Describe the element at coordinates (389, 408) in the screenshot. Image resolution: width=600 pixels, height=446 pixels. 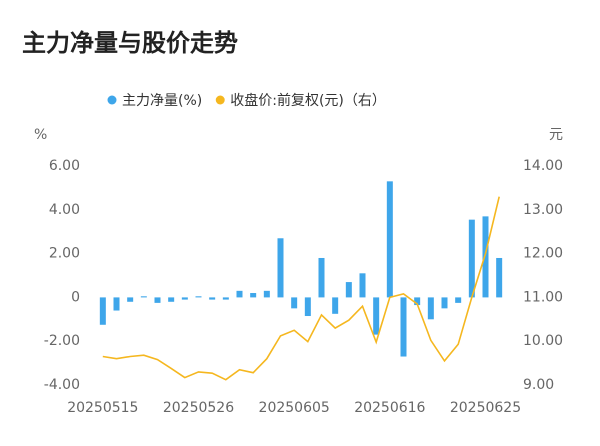
I see `x-tick-label: 20250616` at that location.